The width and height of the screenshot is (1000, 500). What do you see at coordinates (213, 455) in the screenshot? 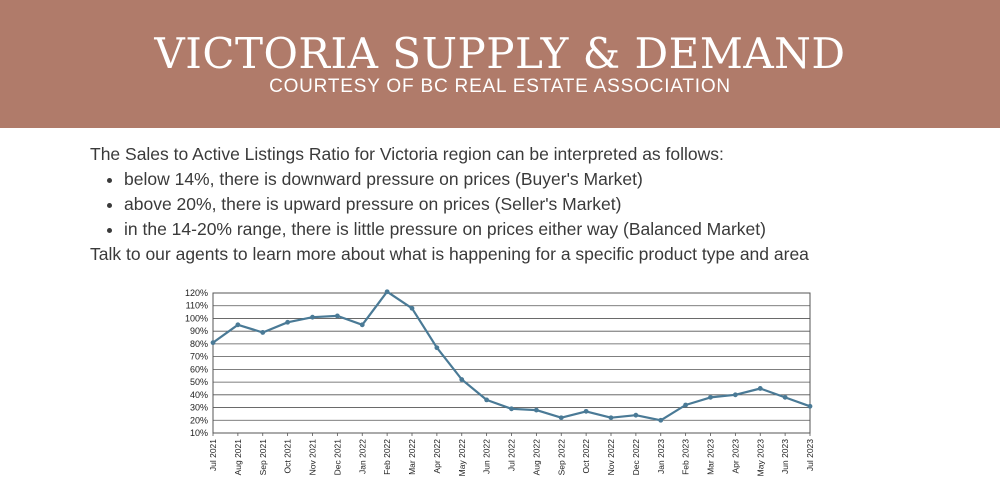
I see `x-tick-label: Jul 2021` at bounding box center [213, 455].